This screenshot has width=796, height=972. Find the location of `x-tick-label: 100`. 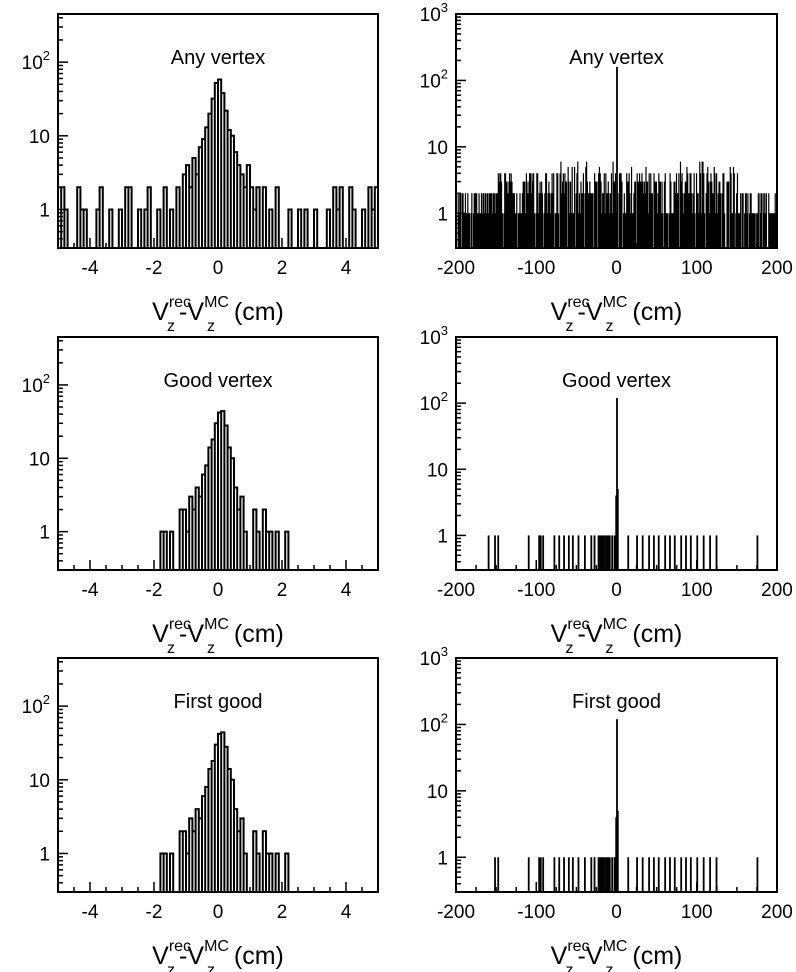

x-tick-label: 100 is located at coordinates (697, 268).